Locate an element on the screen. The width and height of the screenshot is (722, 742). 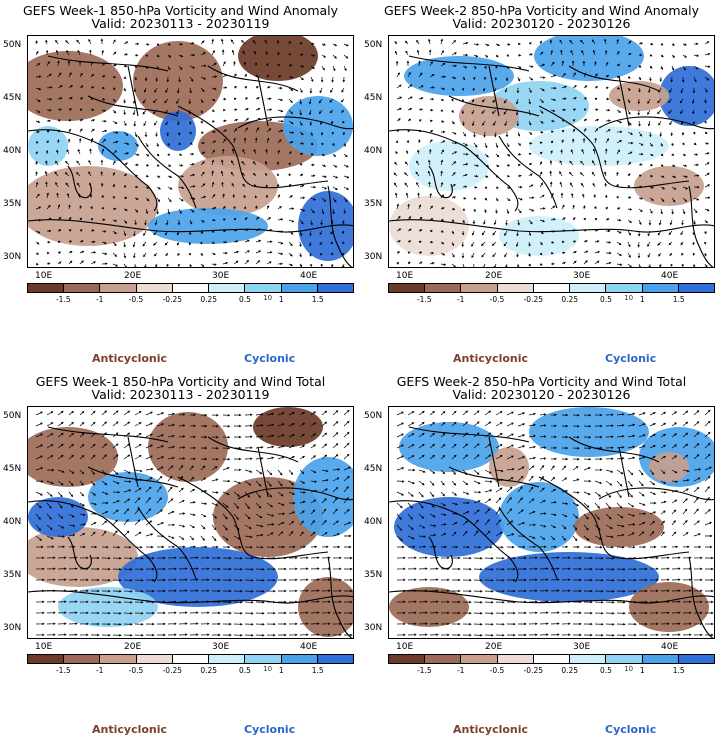
latitude-label: 35N is located at coordinates (373, 575).